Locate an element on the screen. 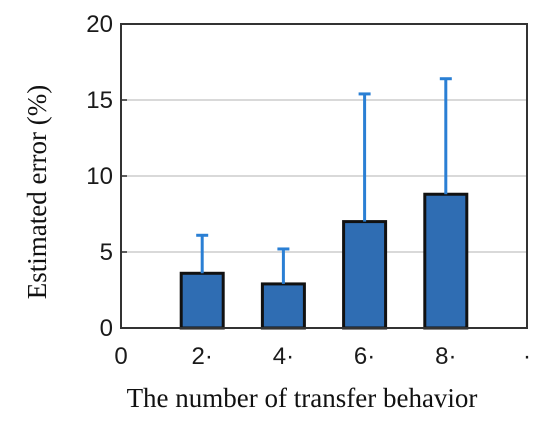 This screenshot has width=550, height=429. y-tick-label: 15 is located at coordinates (99, 100).